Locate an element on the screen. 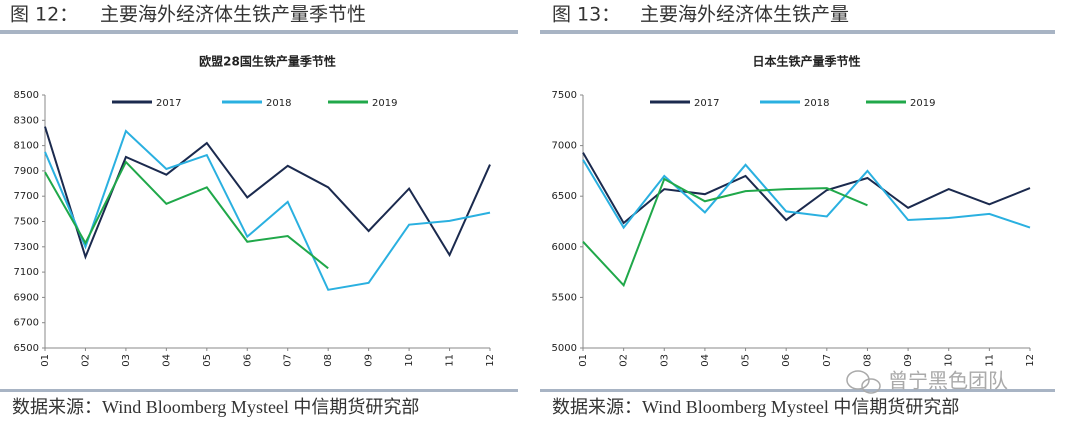  figure-caption: 主要海外经济体生铁产量 is located at coordinates (744, 15).